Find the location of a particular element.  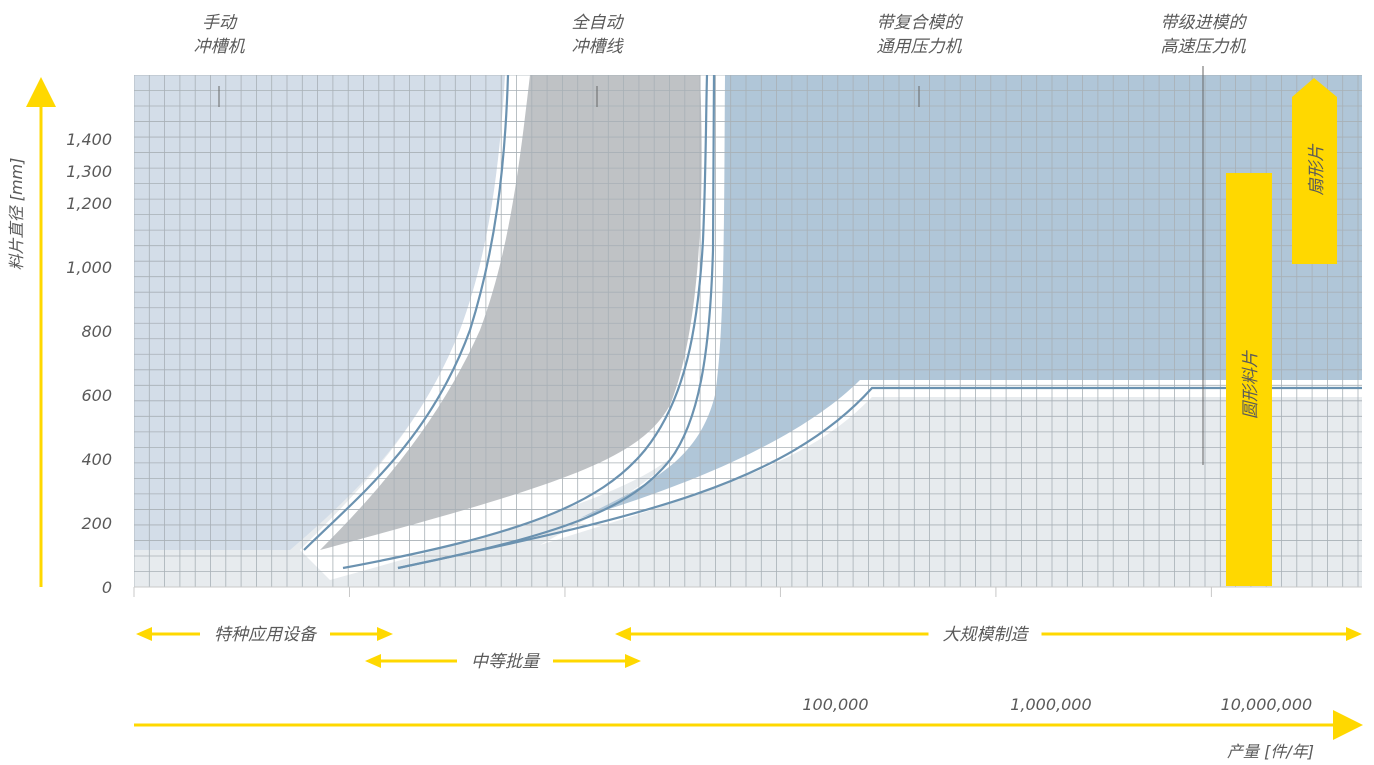

x-axis-label: 产量 [件/年] is located at coordinates (1270, 751).